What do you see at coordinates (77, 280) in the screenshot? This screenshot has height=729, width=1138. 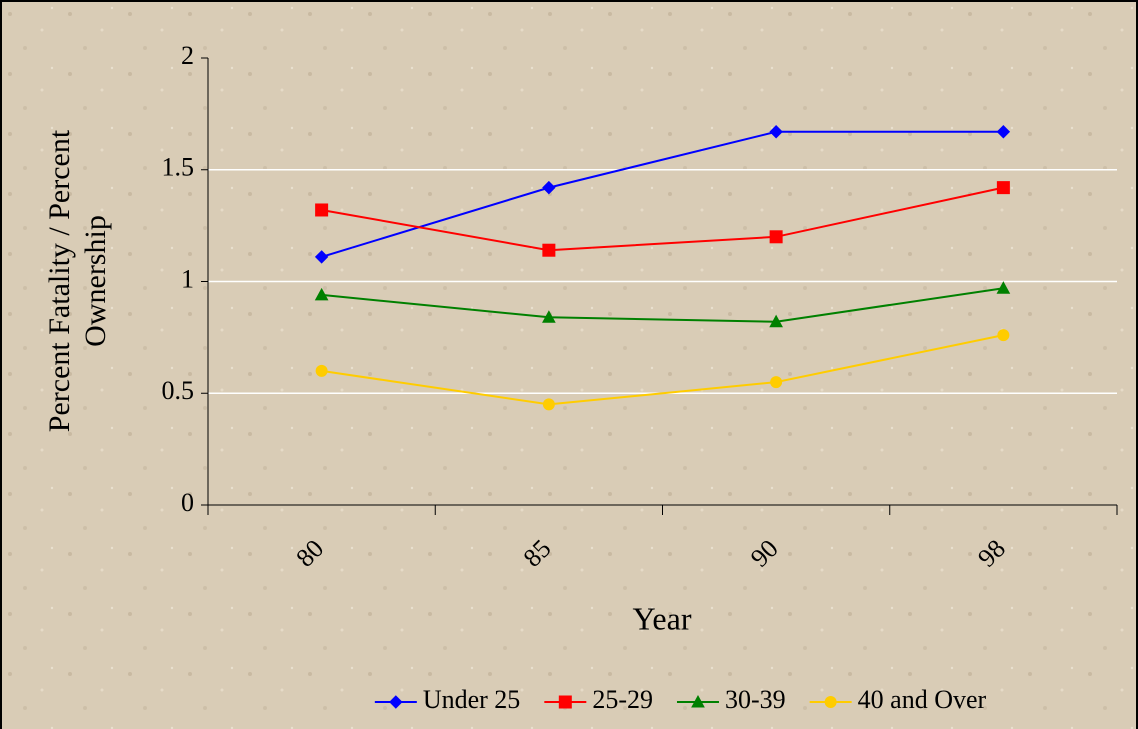 I see `y-axis-label: Percent Fatality / Percent Ownership` at bounding box center [77, 280].